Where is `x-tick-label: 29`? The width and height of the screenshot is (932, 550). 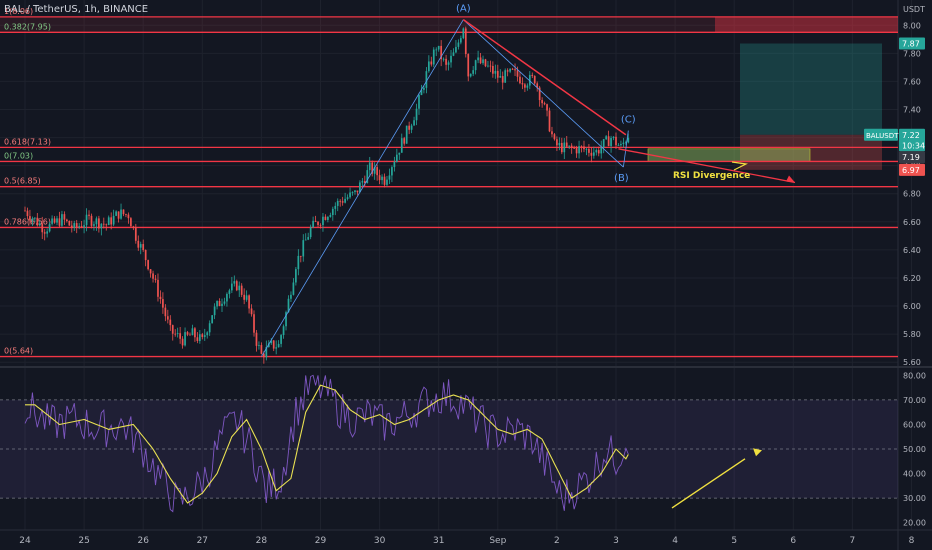
x-tick-label: 29 is located at coordinates (321, 541).